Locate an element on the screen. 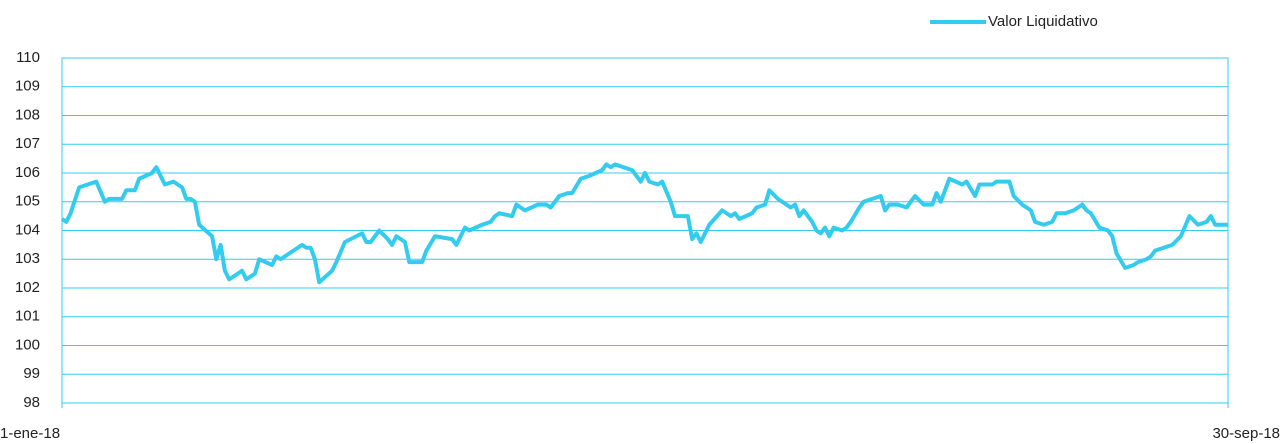 The image size is (1280, 444). y-tick-label: 107 is located at coordinates (27, 143).